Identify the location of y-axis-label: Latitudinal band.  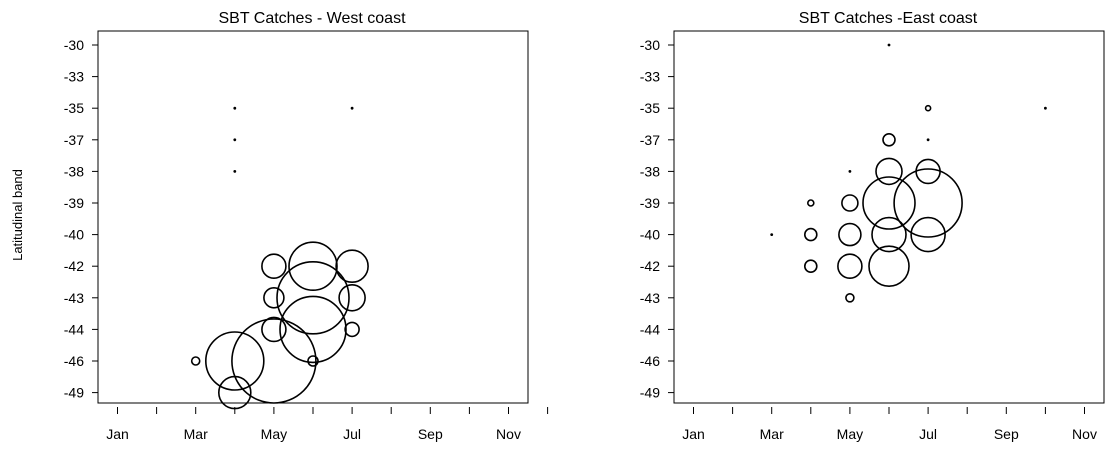
(17, 215).